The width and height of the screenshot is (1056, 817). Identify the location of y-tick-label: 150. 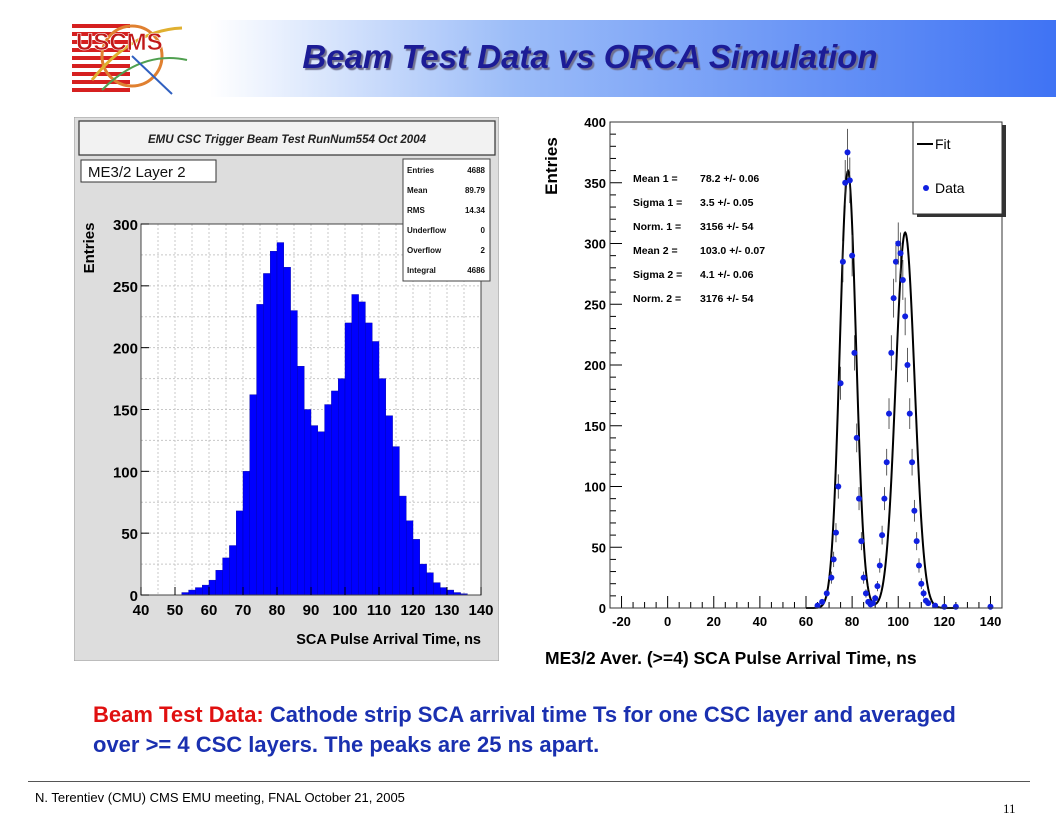
(125, 411).